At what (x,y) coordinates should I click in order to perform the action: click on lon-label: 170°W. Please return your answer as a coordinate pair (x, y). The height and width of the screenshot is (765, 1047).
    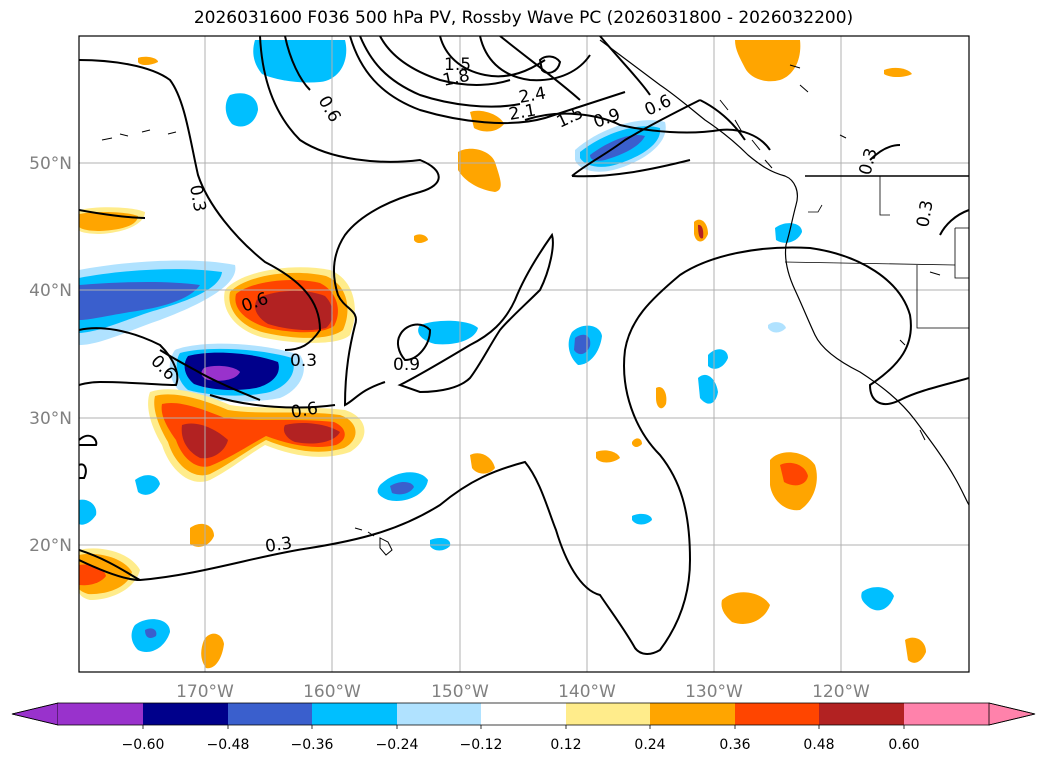
    Looking at the image, I should click on (205, 692).